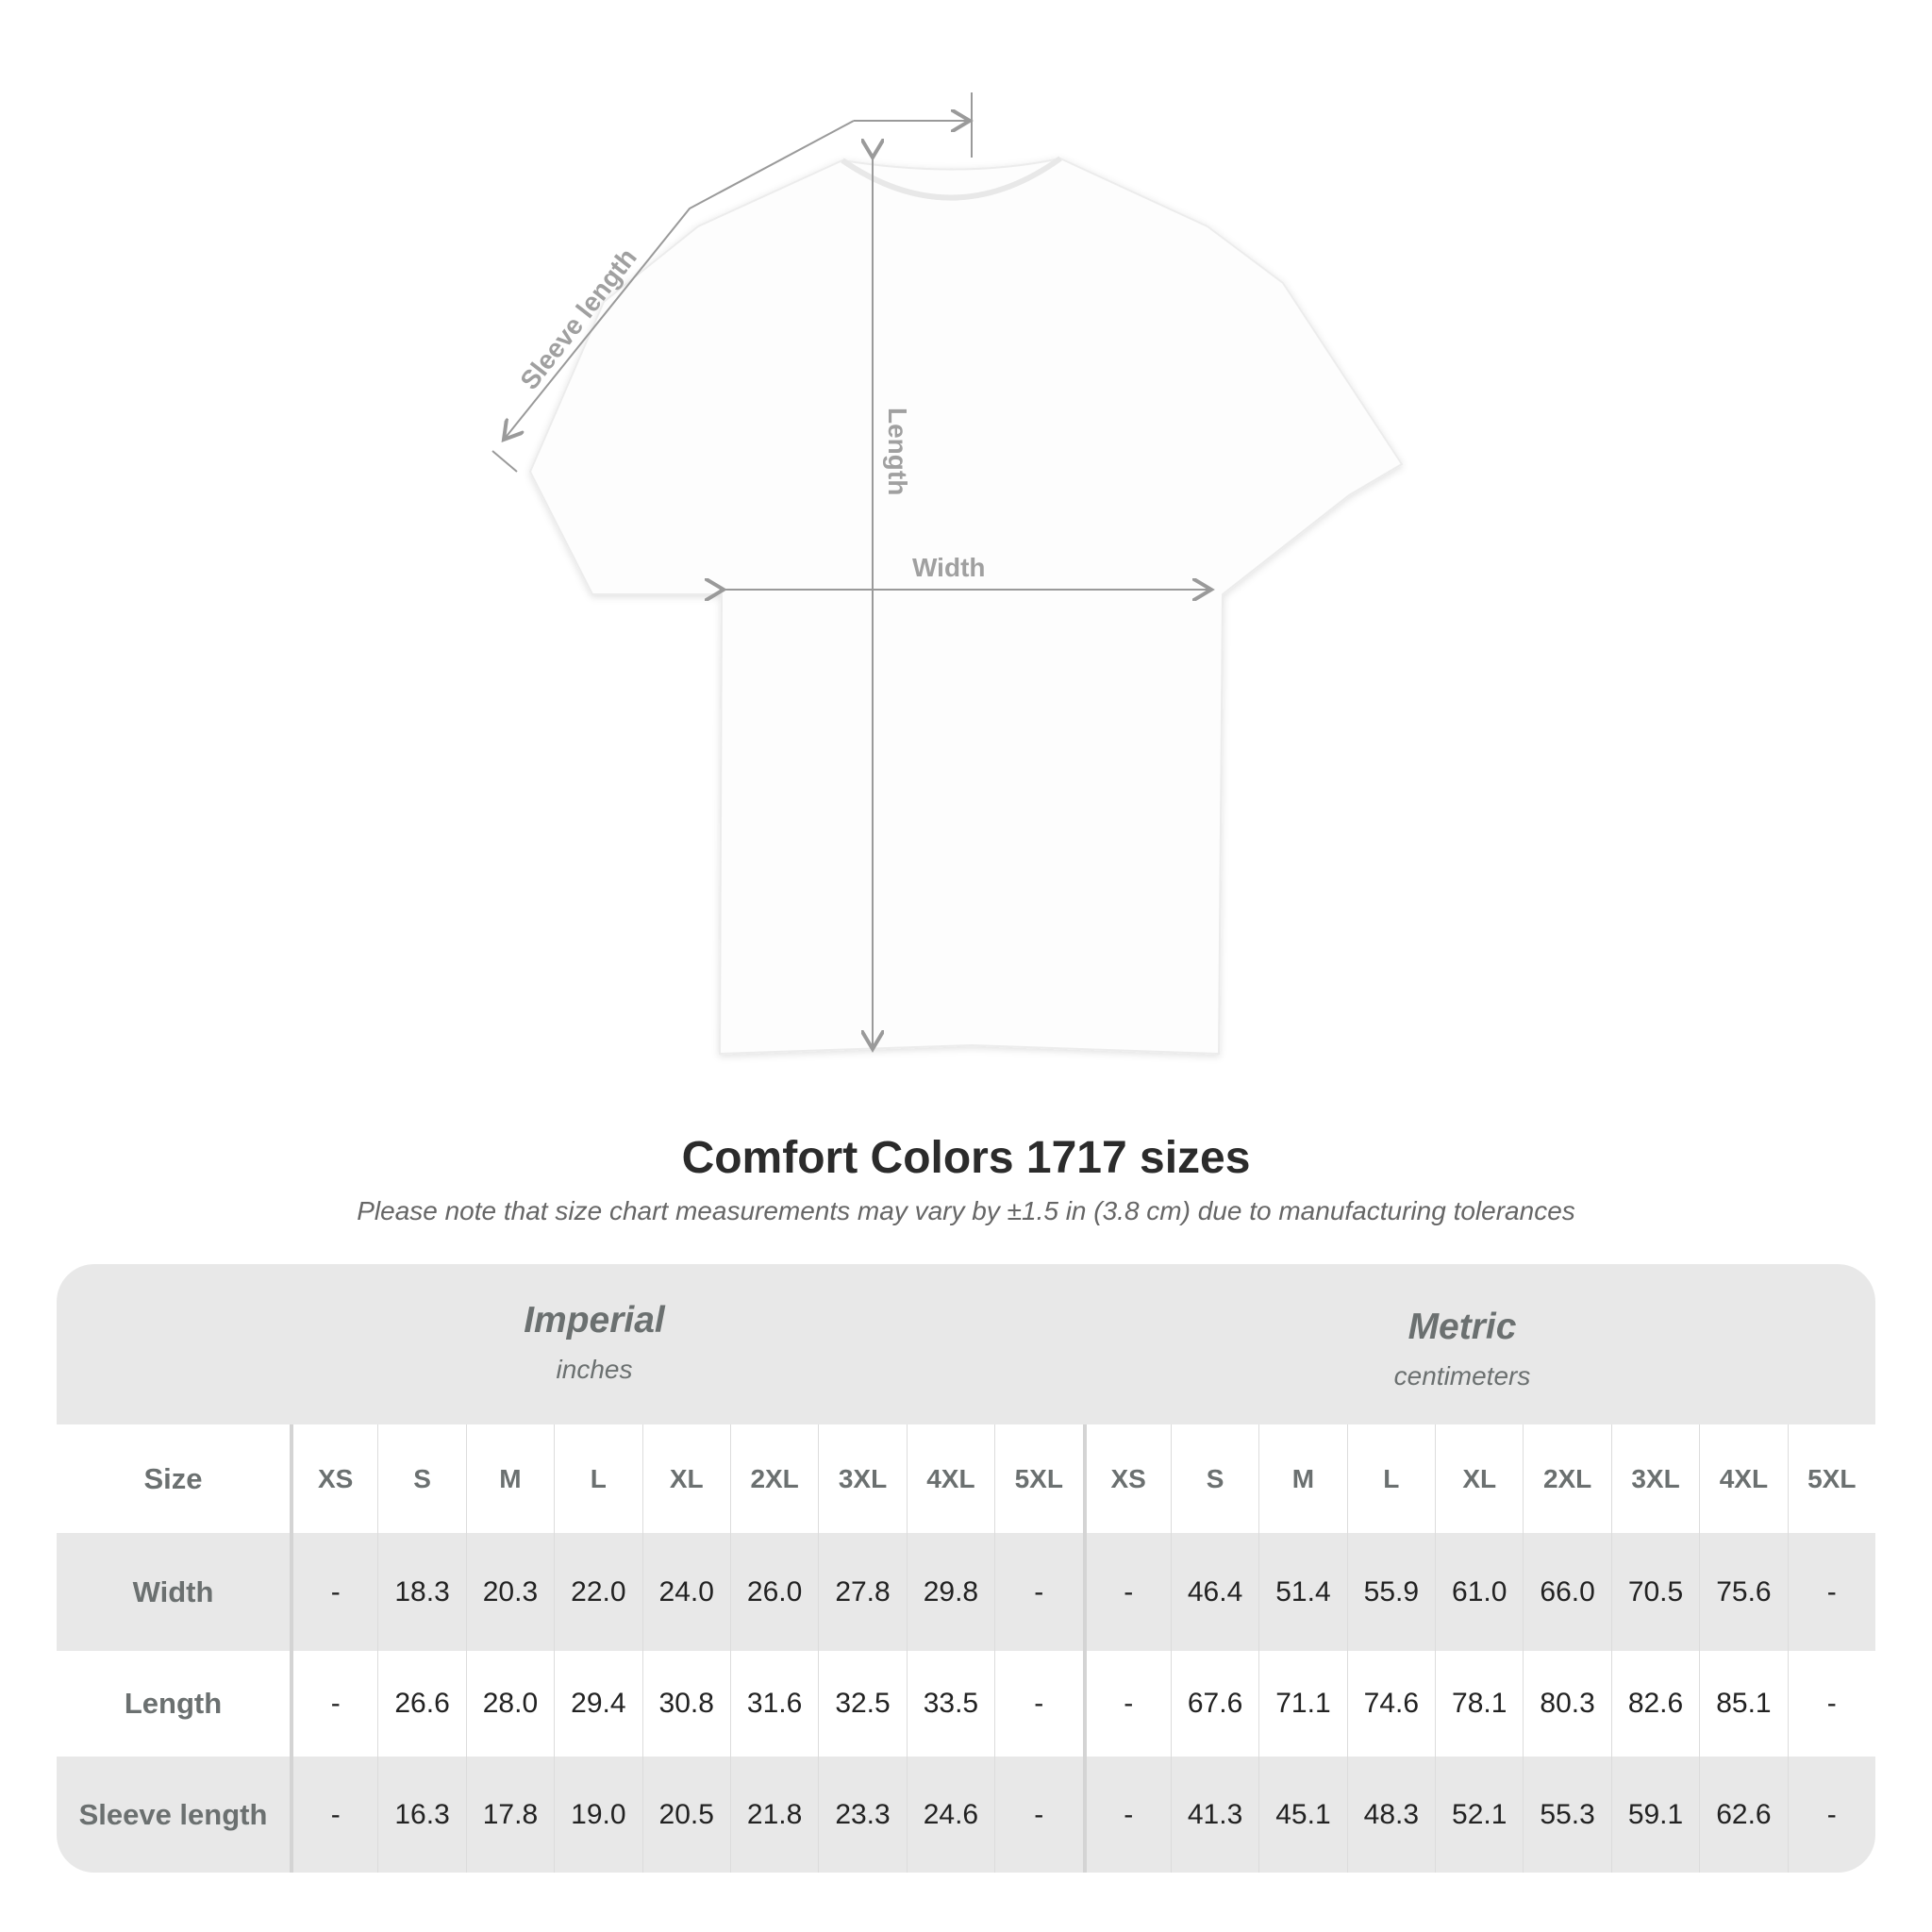  What do you see at coordinates (686, 1815) in the screenshot?
I see `imperial-value-cell: 20.5` at bounding box center [686, 1815].